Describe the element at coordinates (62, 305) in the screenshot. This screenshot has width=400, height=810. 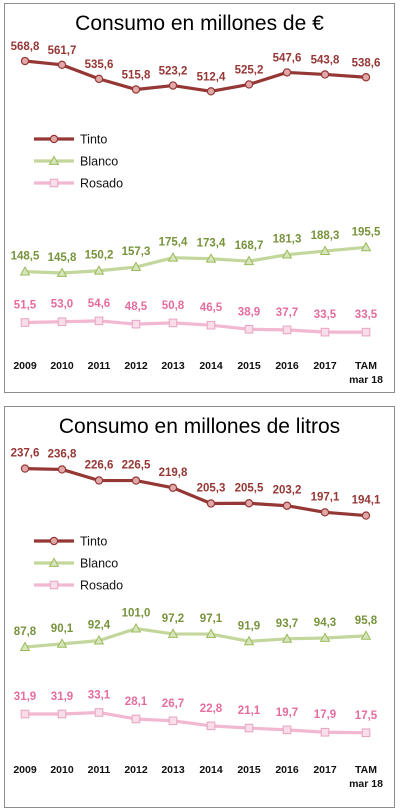
I see `data-label: 53,0` at that location.